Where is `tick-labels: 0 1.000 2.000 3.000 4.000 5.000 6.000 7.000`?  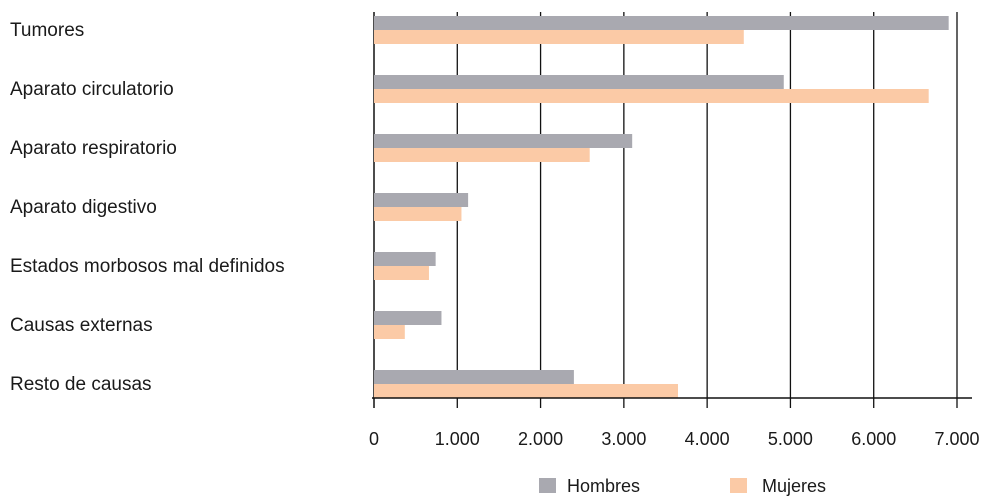 tick-labels: 0 1.000 2.000 3.000 4.000 5.000 6.000 7.000 is located at coordinates (674, 439).